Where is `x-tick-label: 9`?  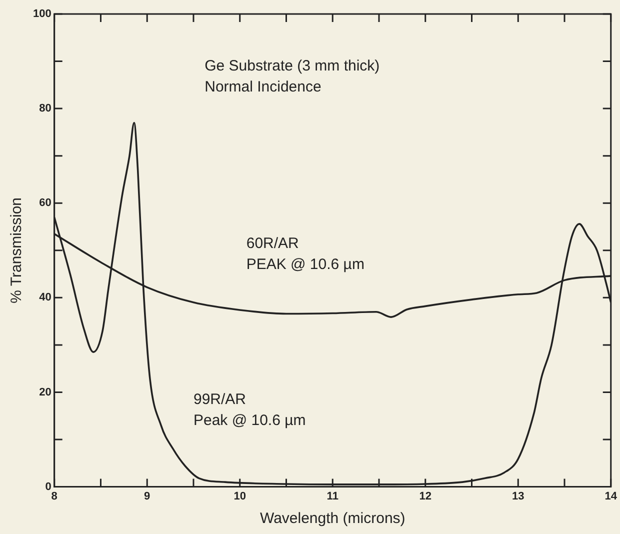
x-tick-label: 9 is located at coordinates (147, 496).